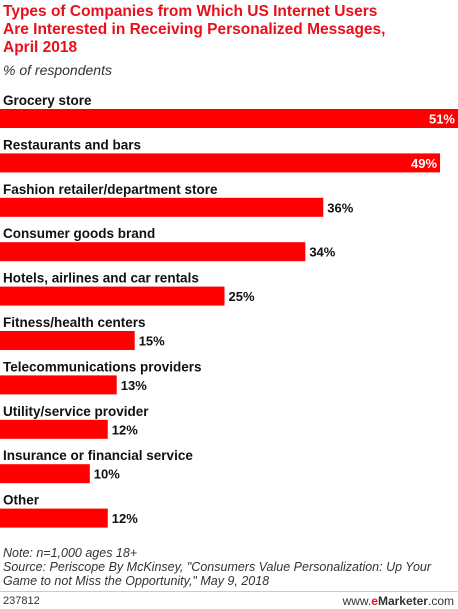  I want to click on value-label: 13%, so click(134, 385).